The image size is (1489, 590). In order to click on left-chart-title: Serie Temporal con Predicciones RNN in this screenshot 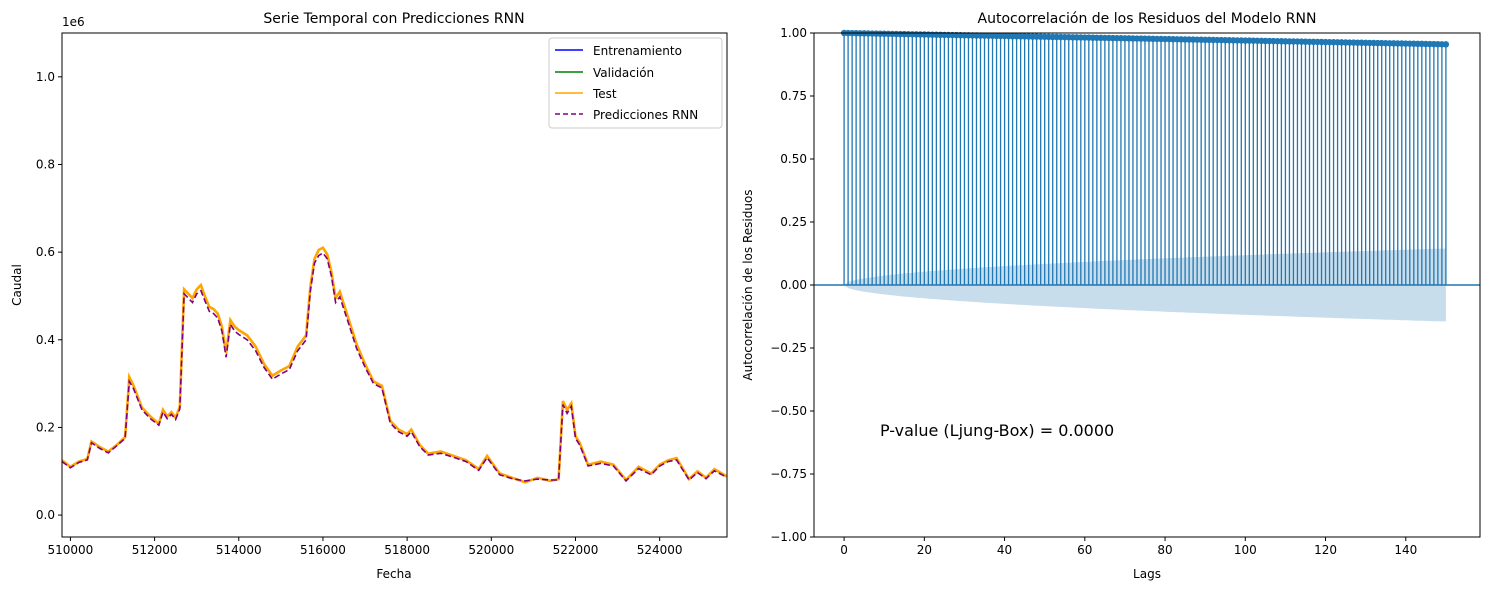, I will do `click(393, 19)`.